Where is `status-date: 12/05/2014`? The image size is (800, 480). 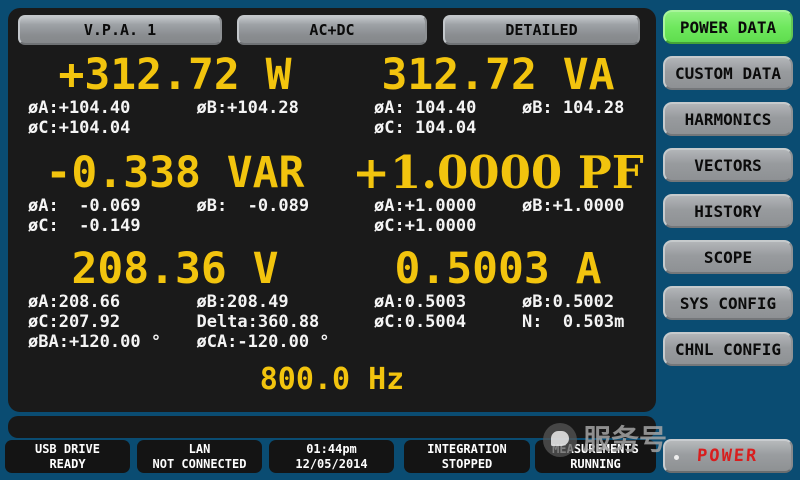
status-date: 12/05/2014 is located at coordinates (331, 463).